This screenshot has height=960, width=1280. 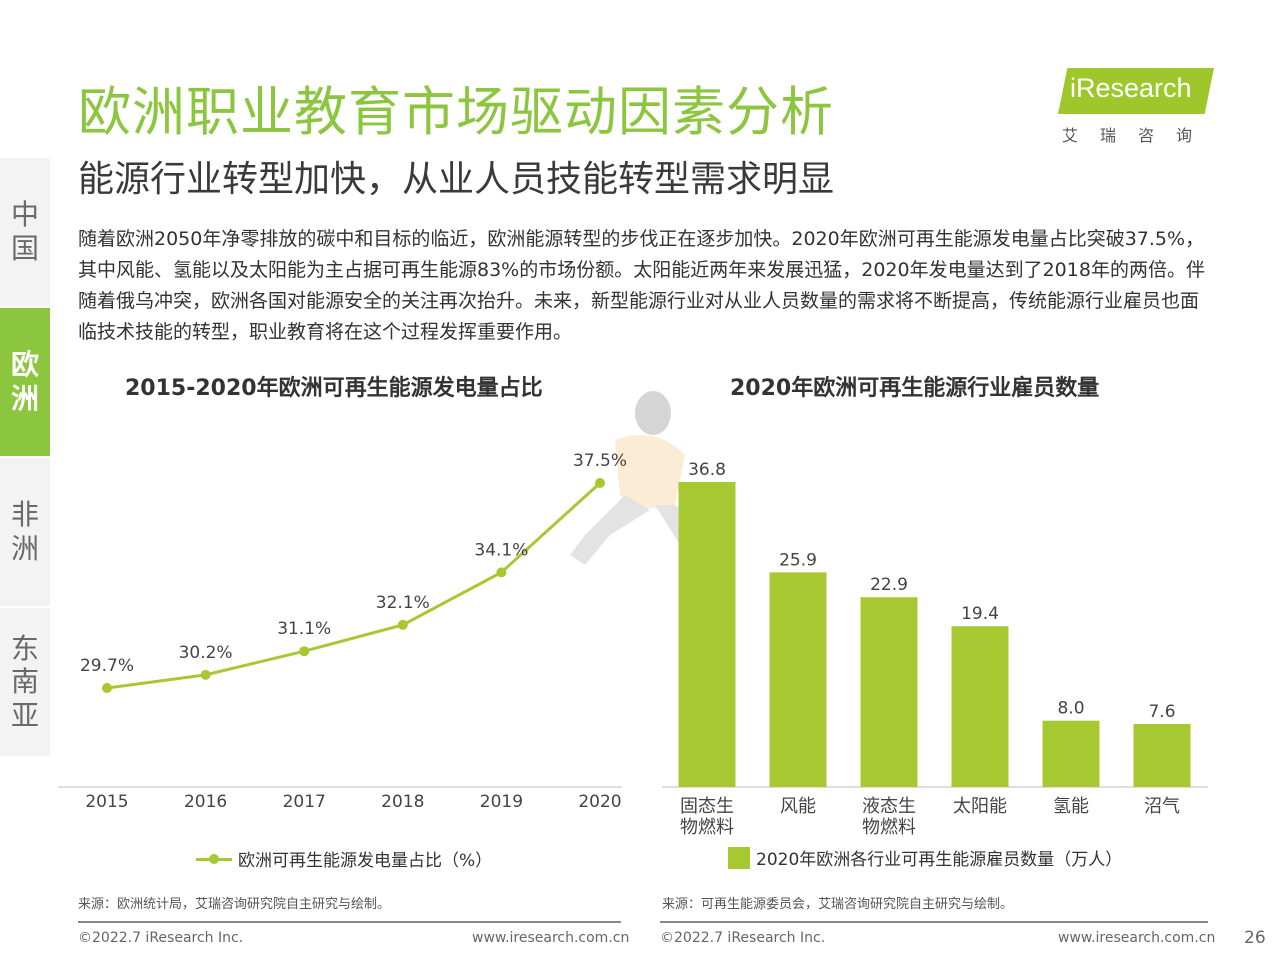 What do you see at coordinates (980, 806) in the screenshot?
I see `bar-category-label: 太阳能` at bounding box center [980, 806].